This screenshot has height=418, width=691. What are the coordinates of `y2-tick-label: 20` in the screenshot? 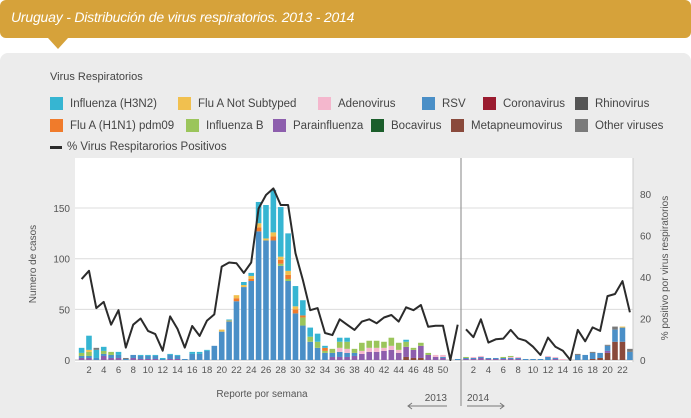 It's located at (646, 320).